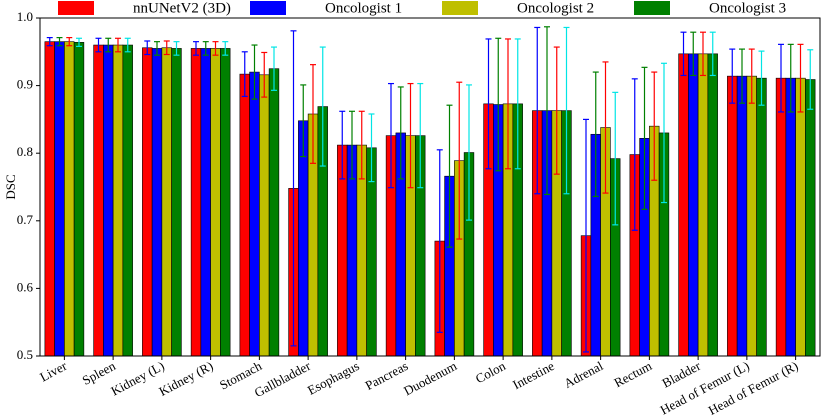 The width and height of the screenshot is (822, 418). I want to click on y-tick-label: 0.5, so click(25, 354).